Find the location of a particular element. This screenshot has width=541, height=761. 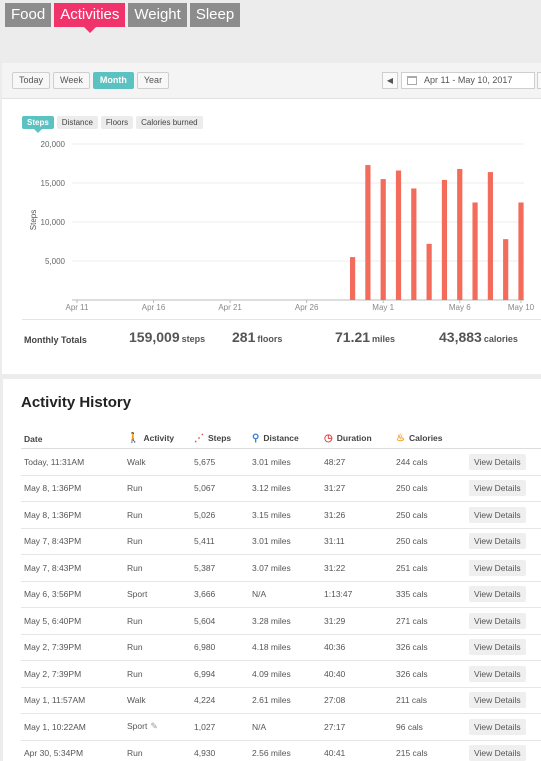

row-calories: 96 cals is located at coordinates (409, 726).